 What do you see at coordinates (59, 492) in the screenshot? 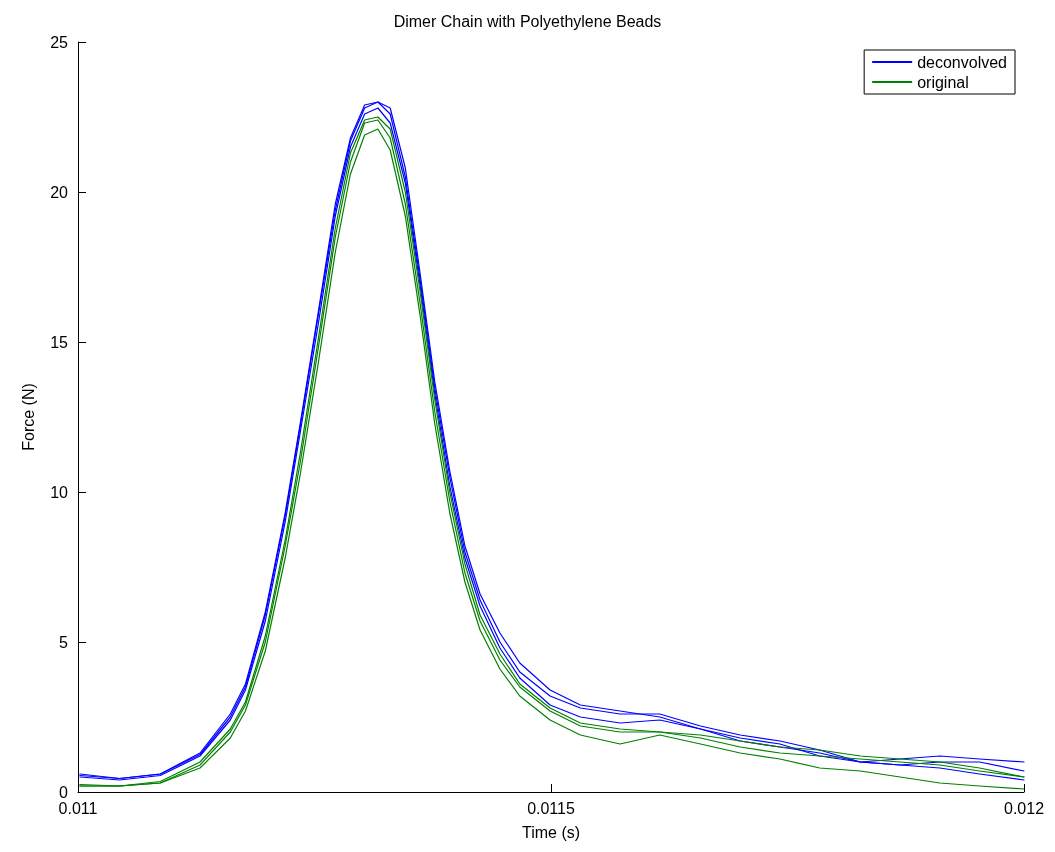
I see `y-tick-label: 10` at bounding box center [59, 492].